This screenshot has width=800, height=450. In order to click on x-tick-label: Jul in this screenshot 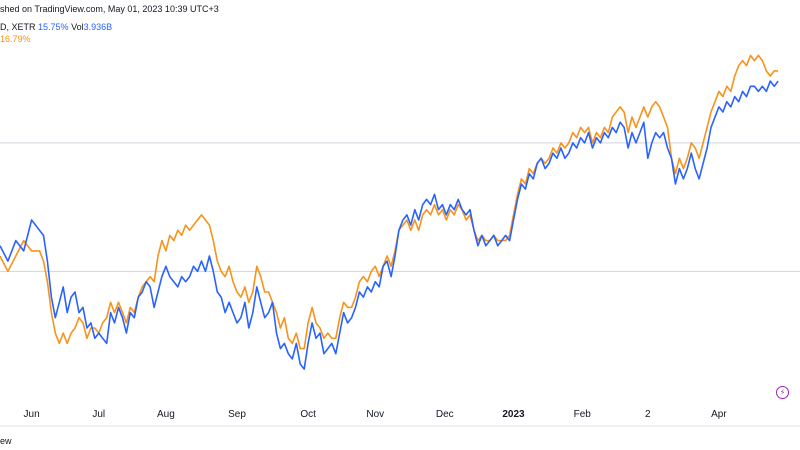, I will do `click(98, 414)`.